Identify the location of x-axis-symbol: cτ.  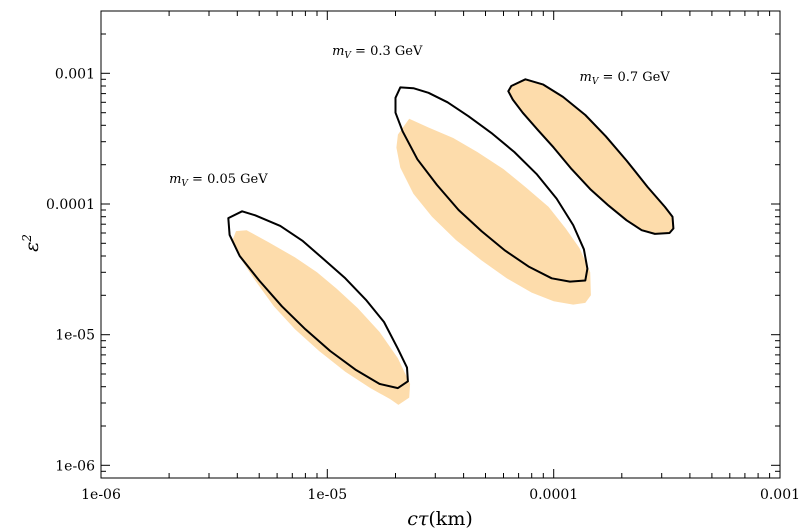
(418, 518).